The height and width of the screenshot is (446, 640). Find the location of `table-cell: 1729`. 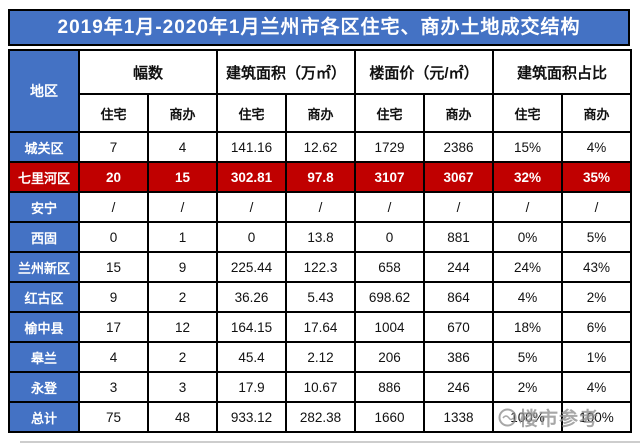

table-cell: 1729 is located at coordinates (389, 147).